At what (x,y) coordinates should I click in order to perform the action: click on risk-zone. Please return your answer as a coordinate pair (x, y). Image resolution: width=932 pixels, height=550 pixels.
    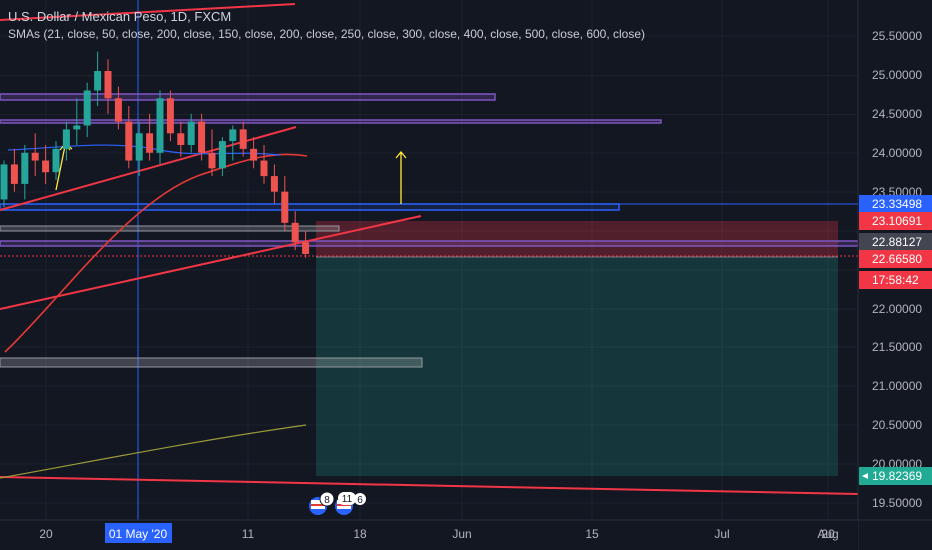
    Looking at the image, I should click on (577, 239).